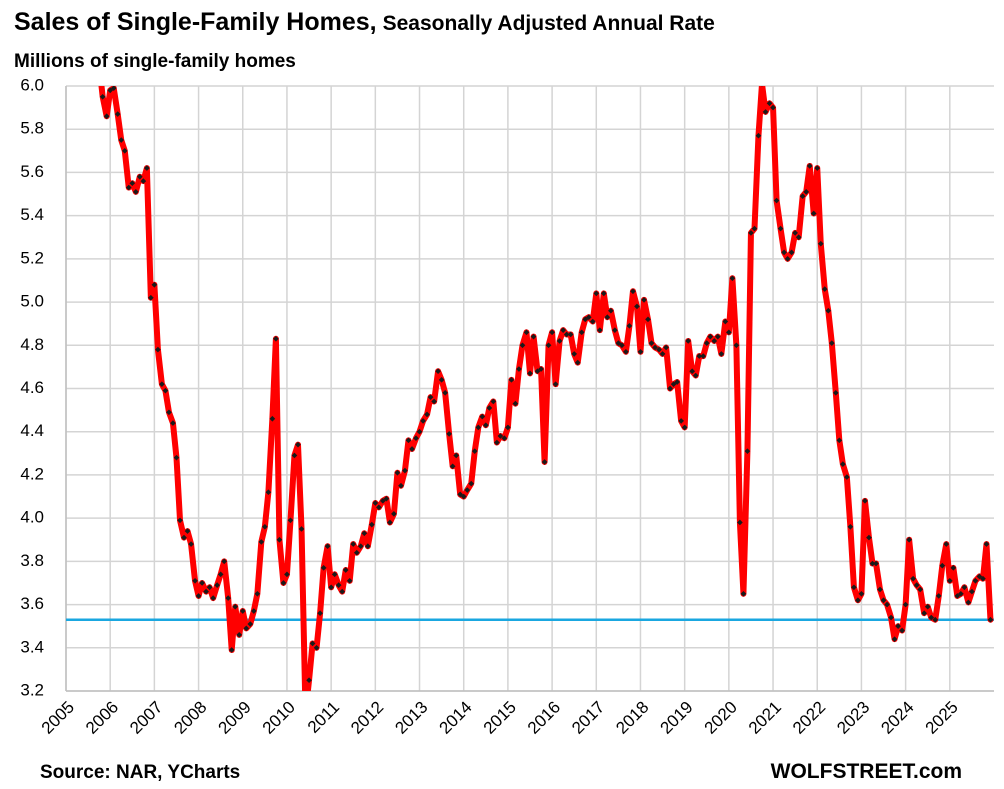  What do you see at coordinates (32, 214) in the screenshot?
I see `y-tick-label: 5.4` at bounding box center [32, 214].